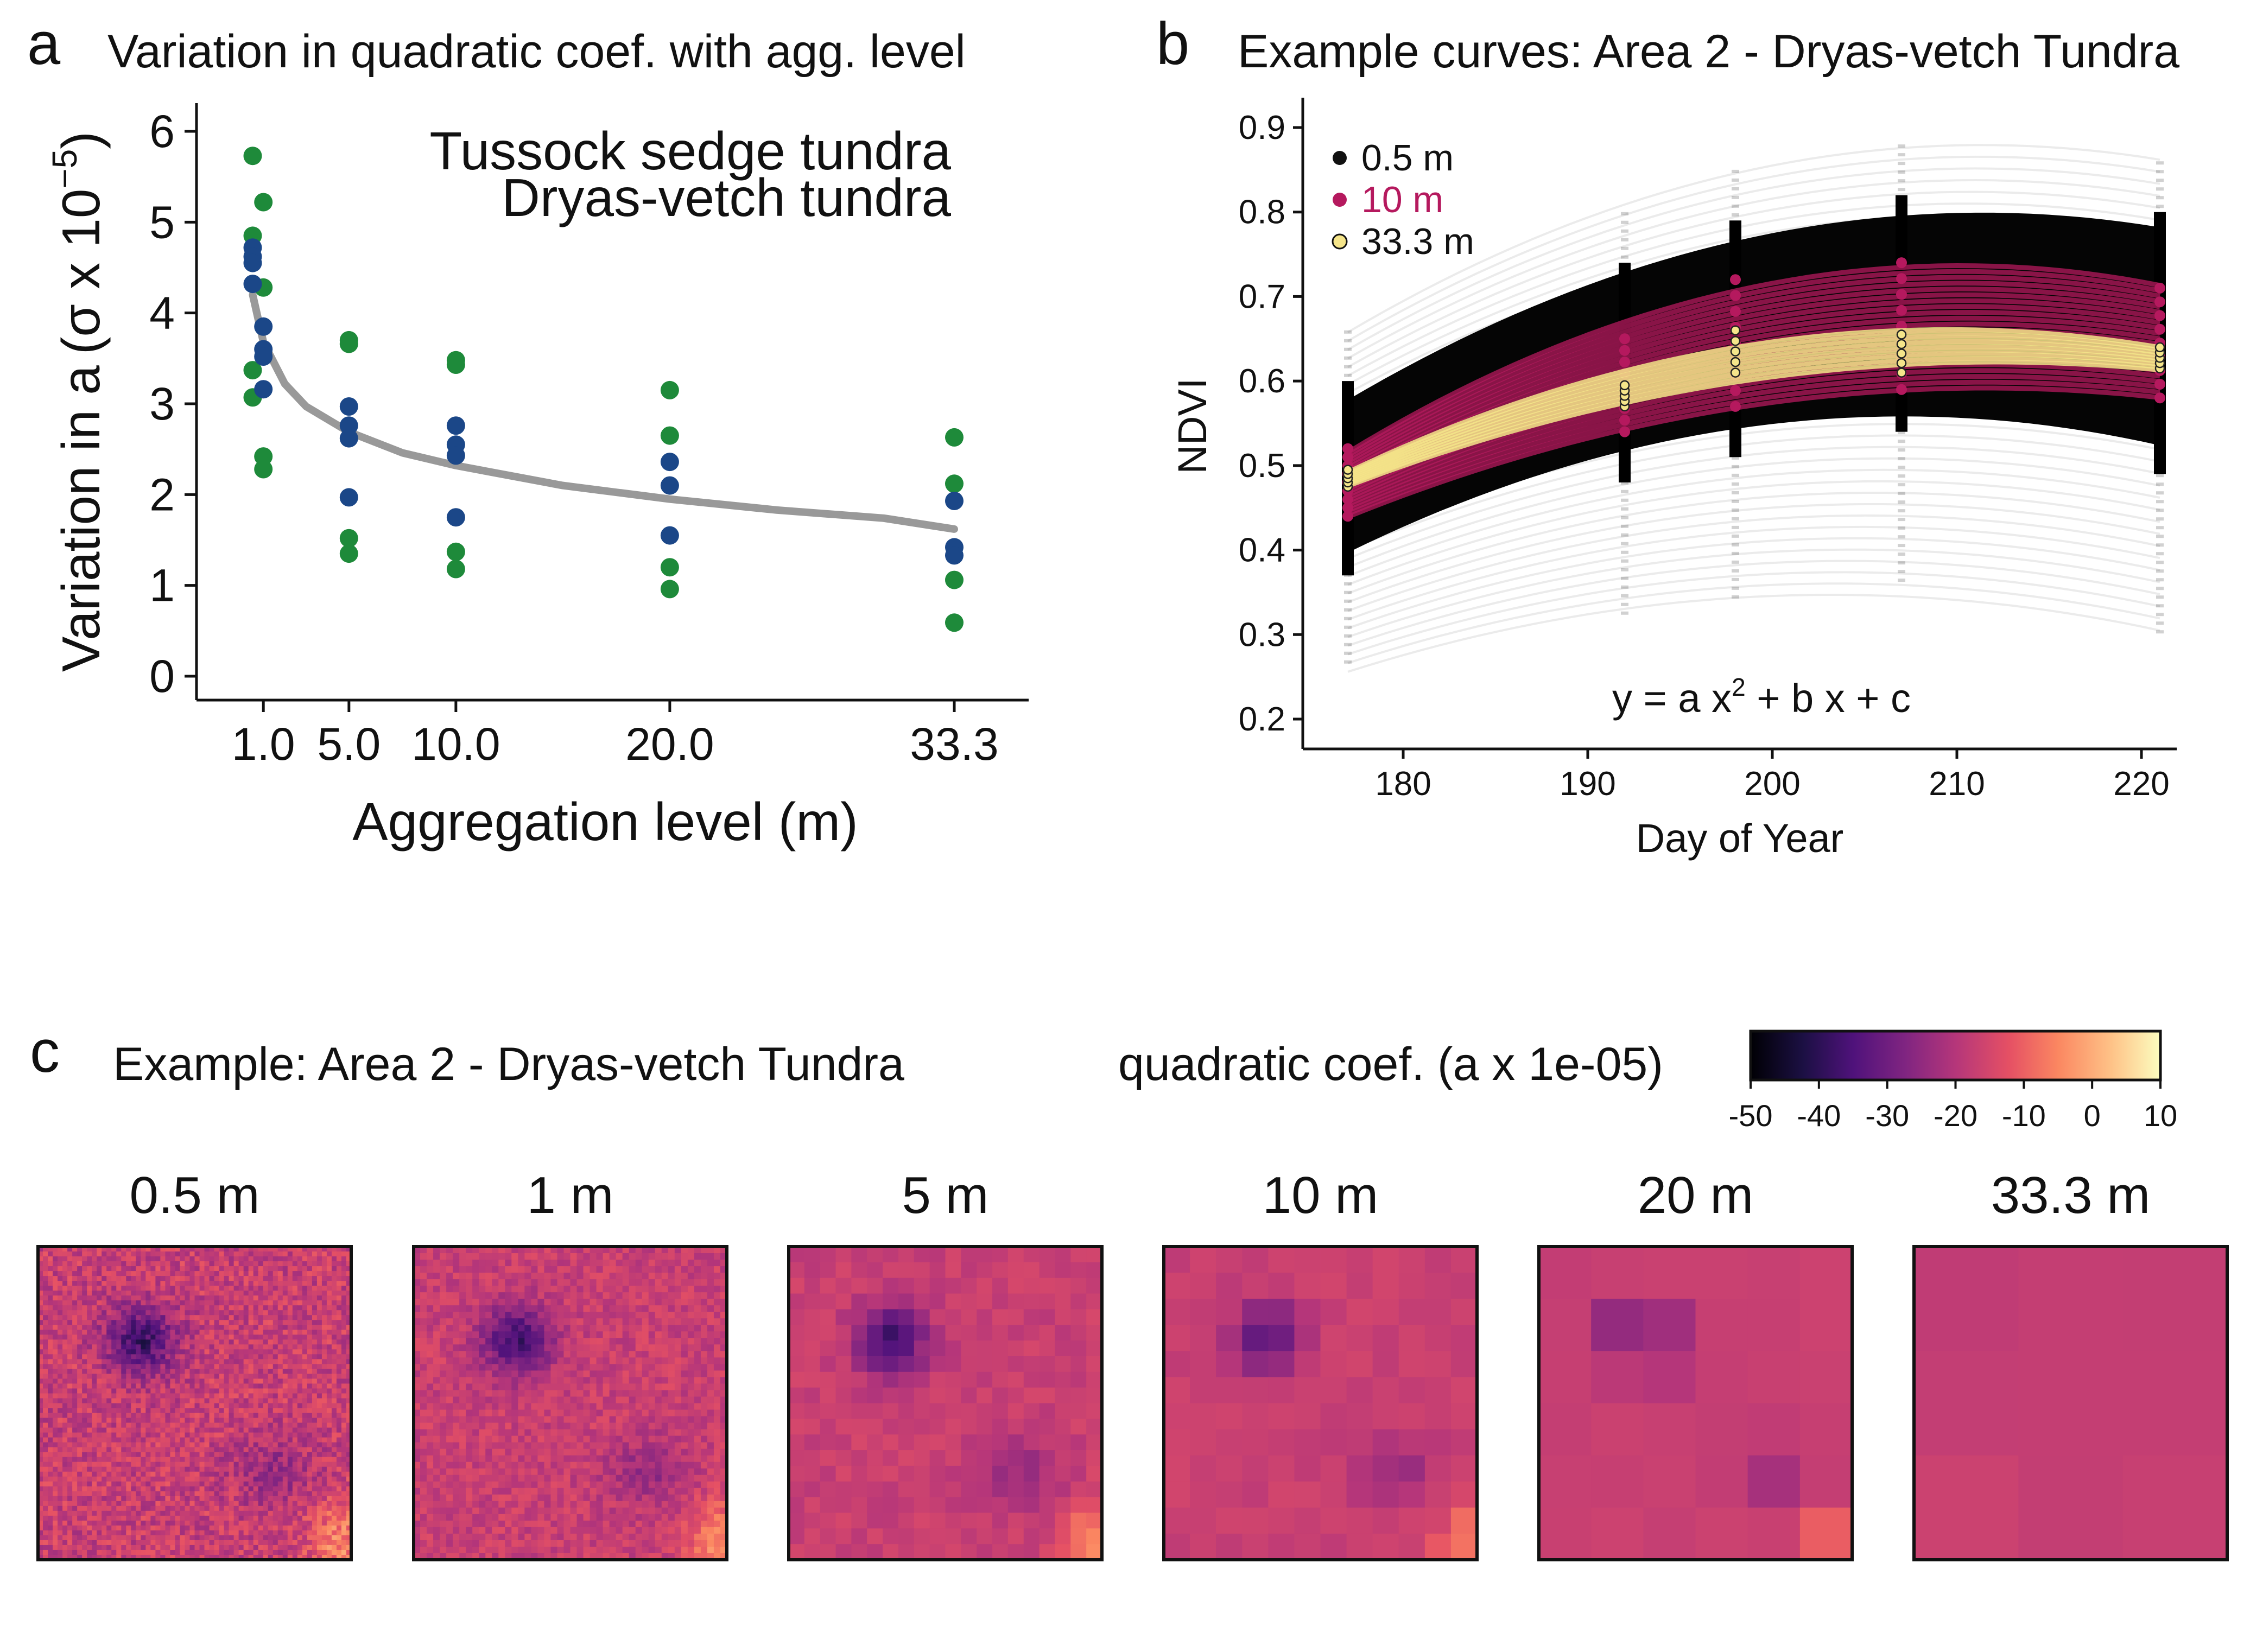 This screenshot has width=2250, height=1652. What do you see at coordinates (252, 284) in the screenshot?
I see `dryas-point` at bounding box center [252, 284].